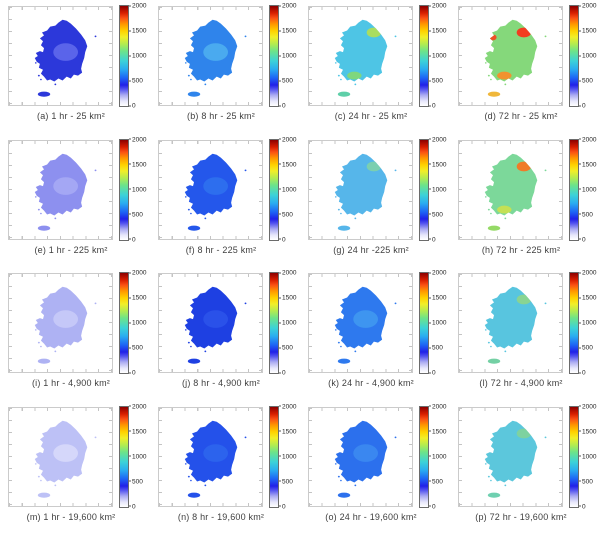 Image resolution: width=600 pixels, height=534 pixels. I want to click on panel-caption: (e) 1 hr - 225 km², so click(71, 249).